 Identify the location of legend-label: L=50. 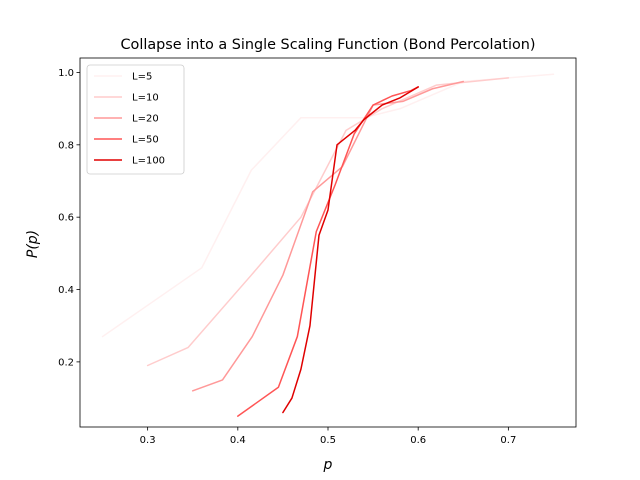
(145, 140).